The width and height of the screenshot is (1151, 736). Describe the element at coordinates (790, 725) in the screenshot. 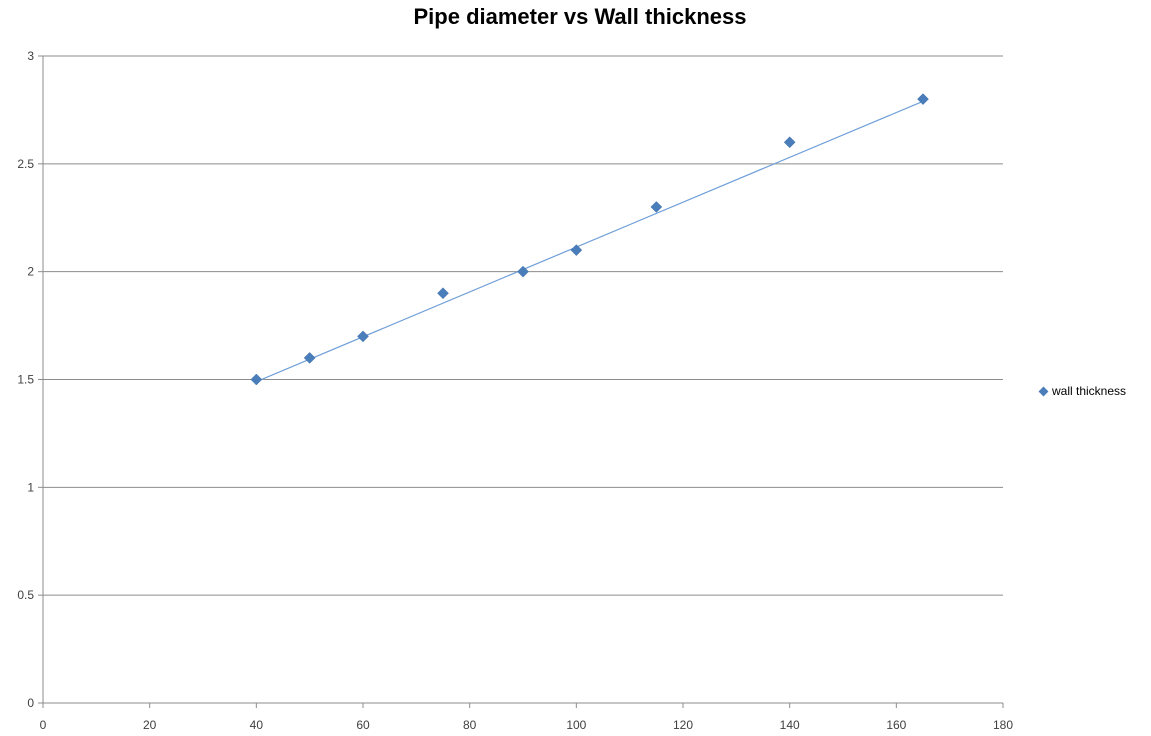

I see `x-tick-label: 140` at that location.